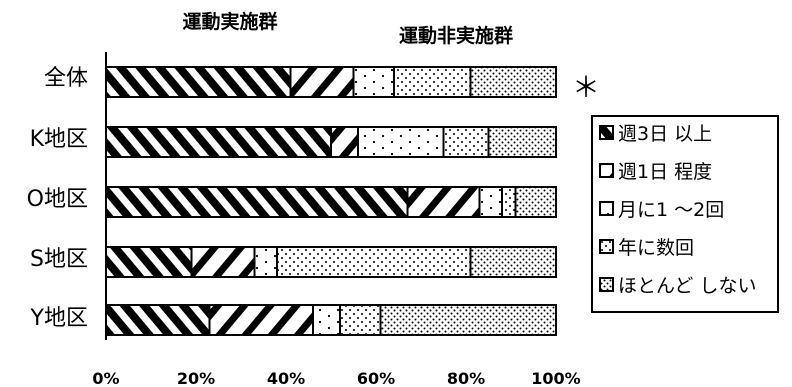  What do you see at coordinates (105, 378) in the screenshot?
I see `x-tick-0: 0%` at bounding box center [105, 378].